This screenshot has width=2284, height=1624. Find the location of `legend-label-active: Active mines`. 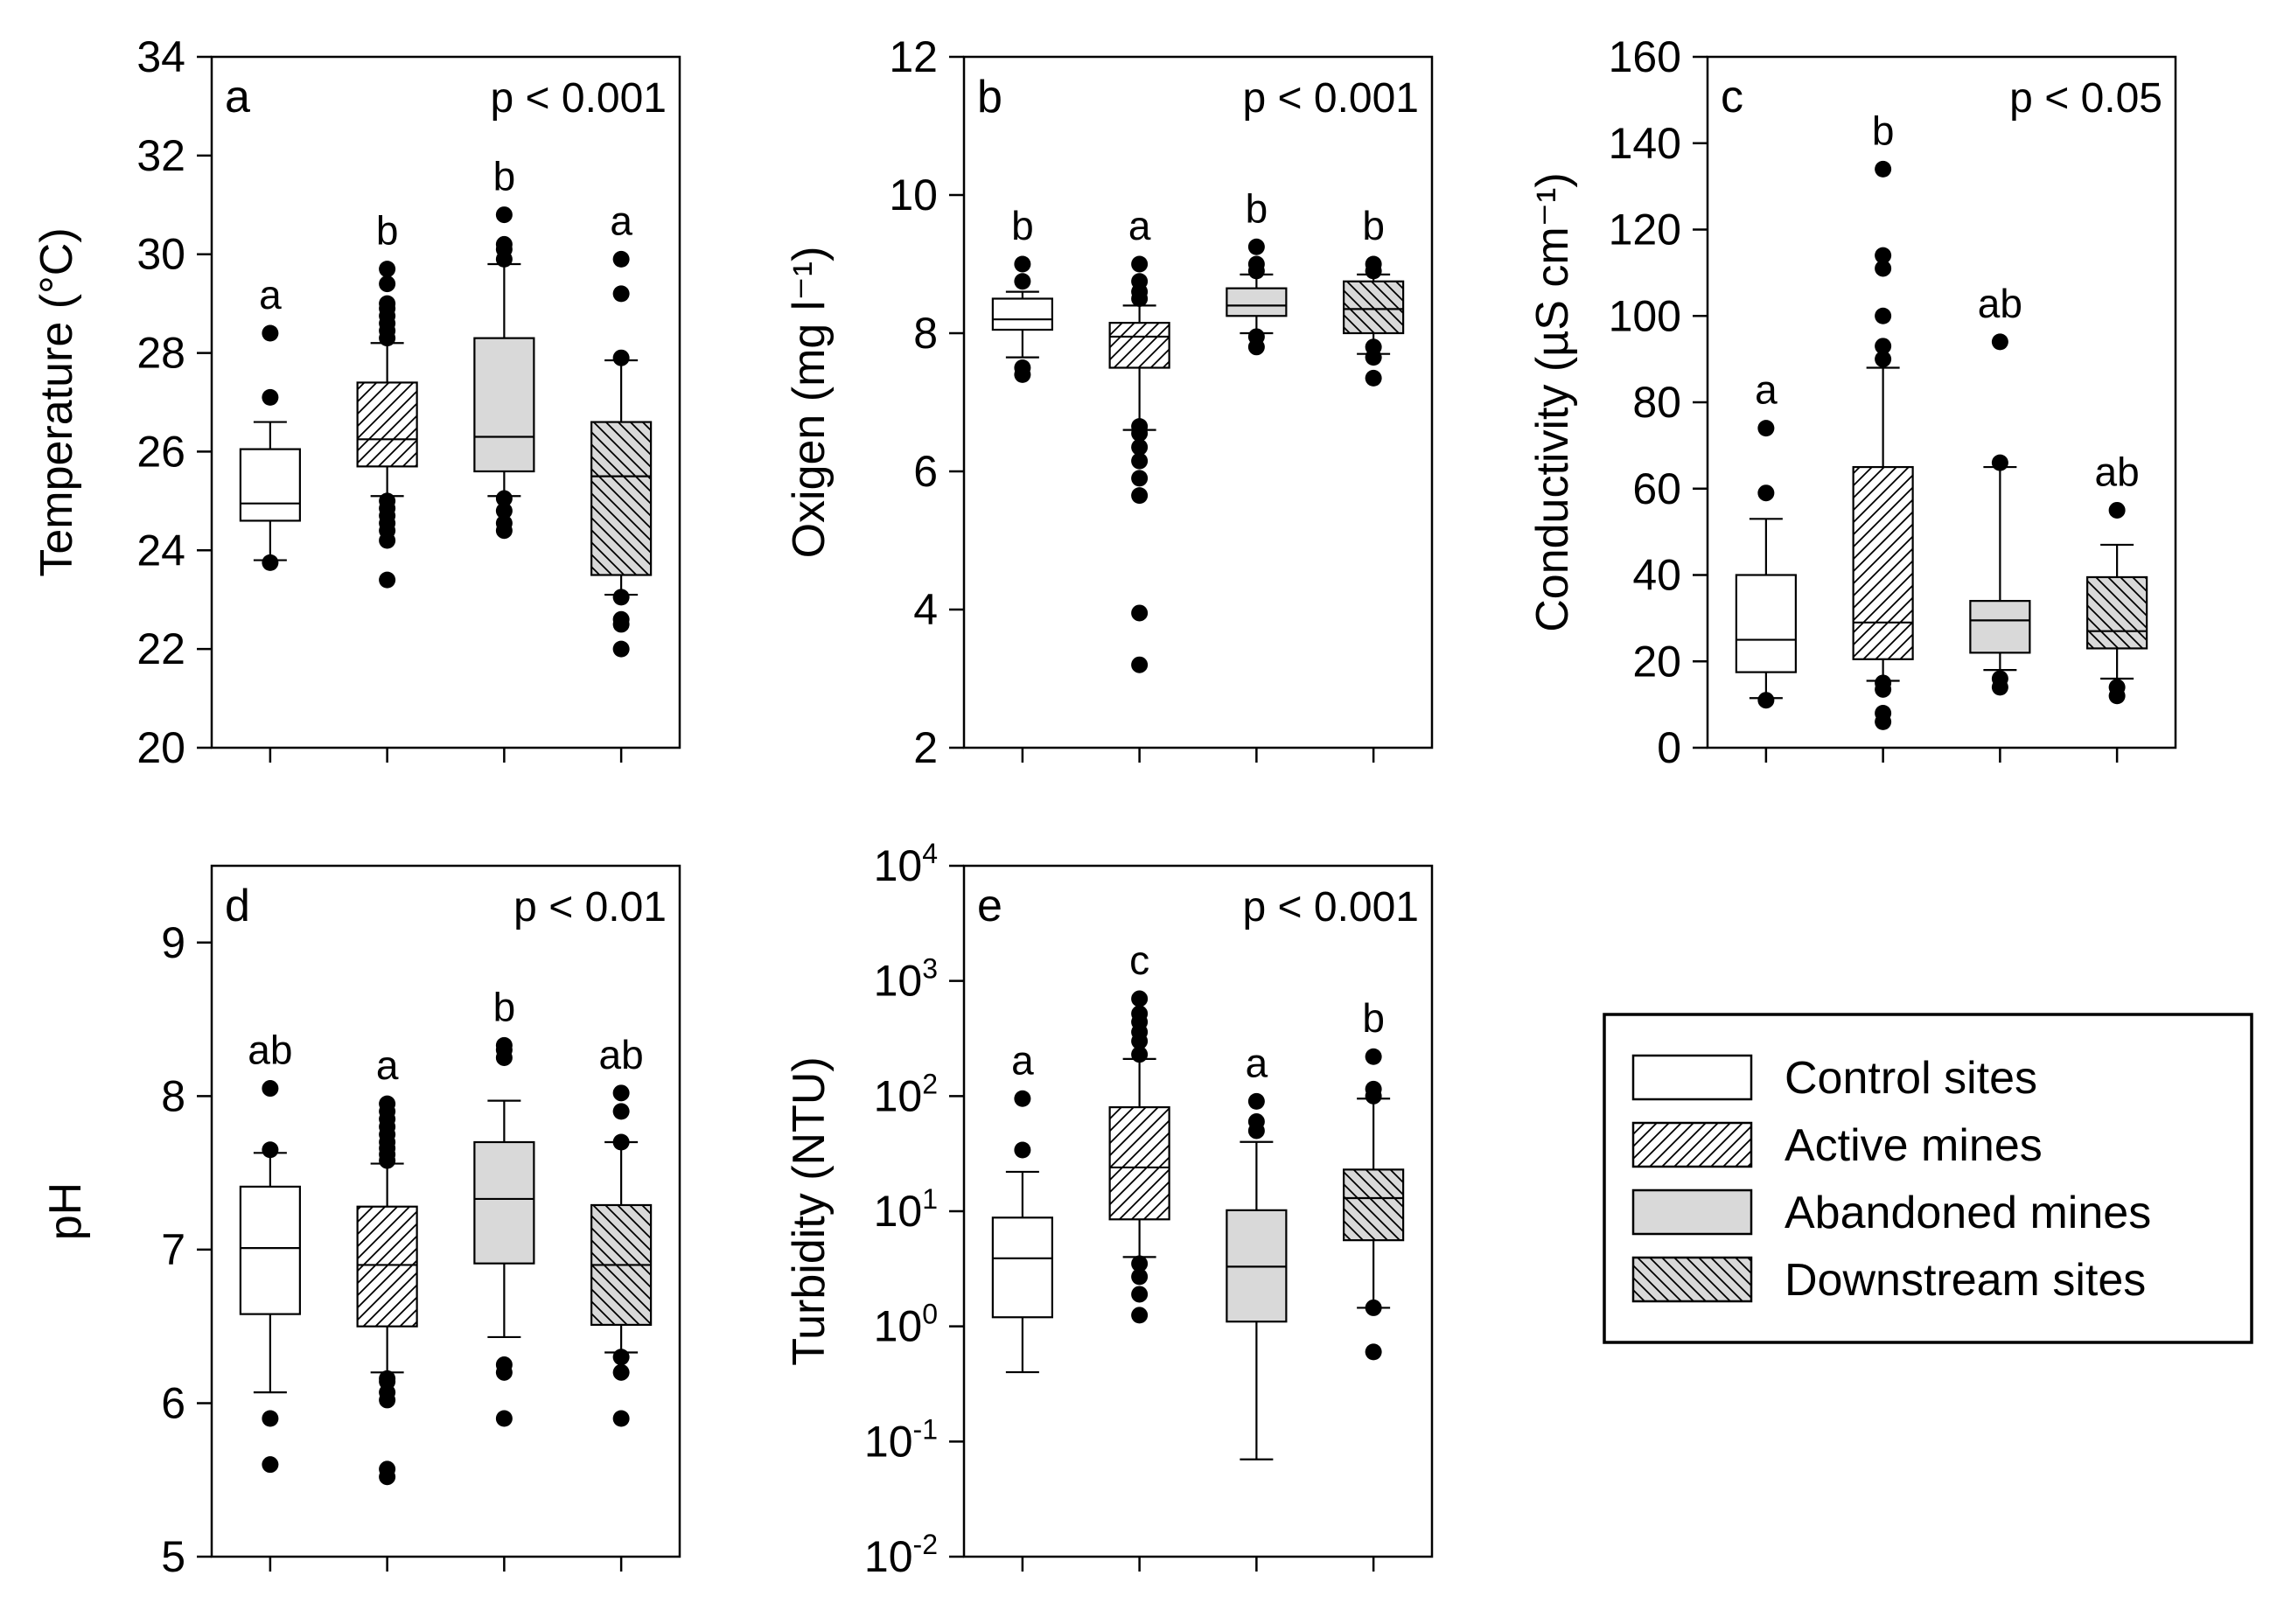

legend-label-active: Active mines is located at coordinates (1914, 1145).